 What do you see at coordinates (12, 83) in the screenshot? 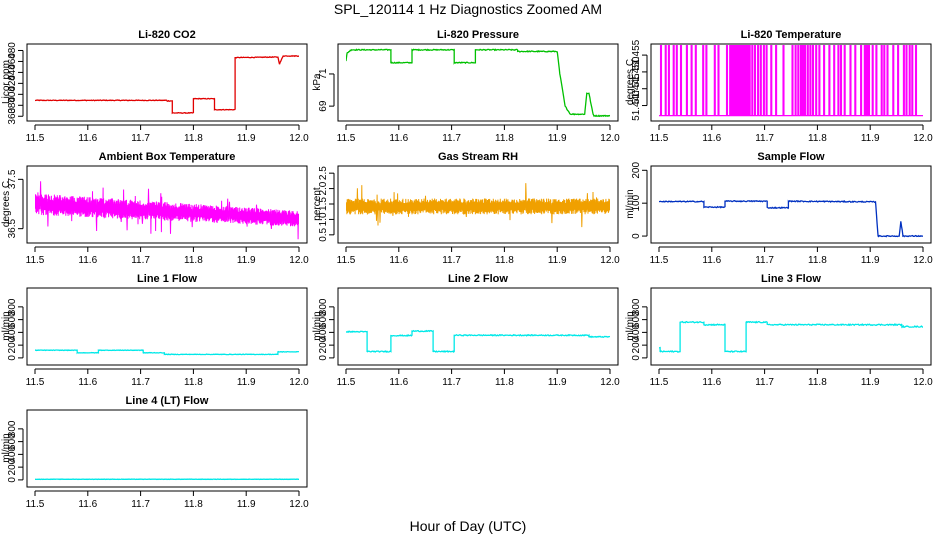
I see `y-tick-label: 420` at bounding box center [12, 83].